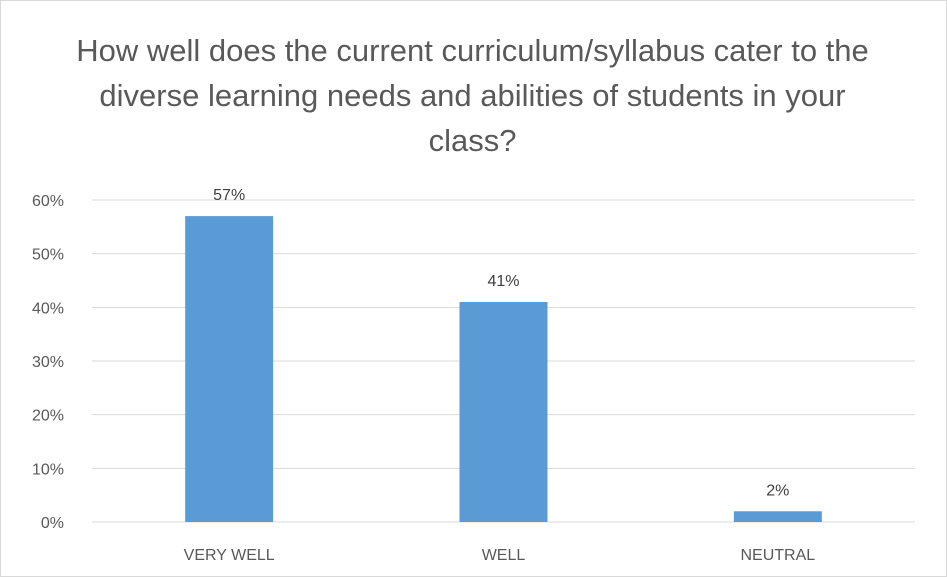 Image resolution: width=947 pixels, height=577 pixels. I want to click on category-label-very-well: VERY WELL, so click(229, 555).